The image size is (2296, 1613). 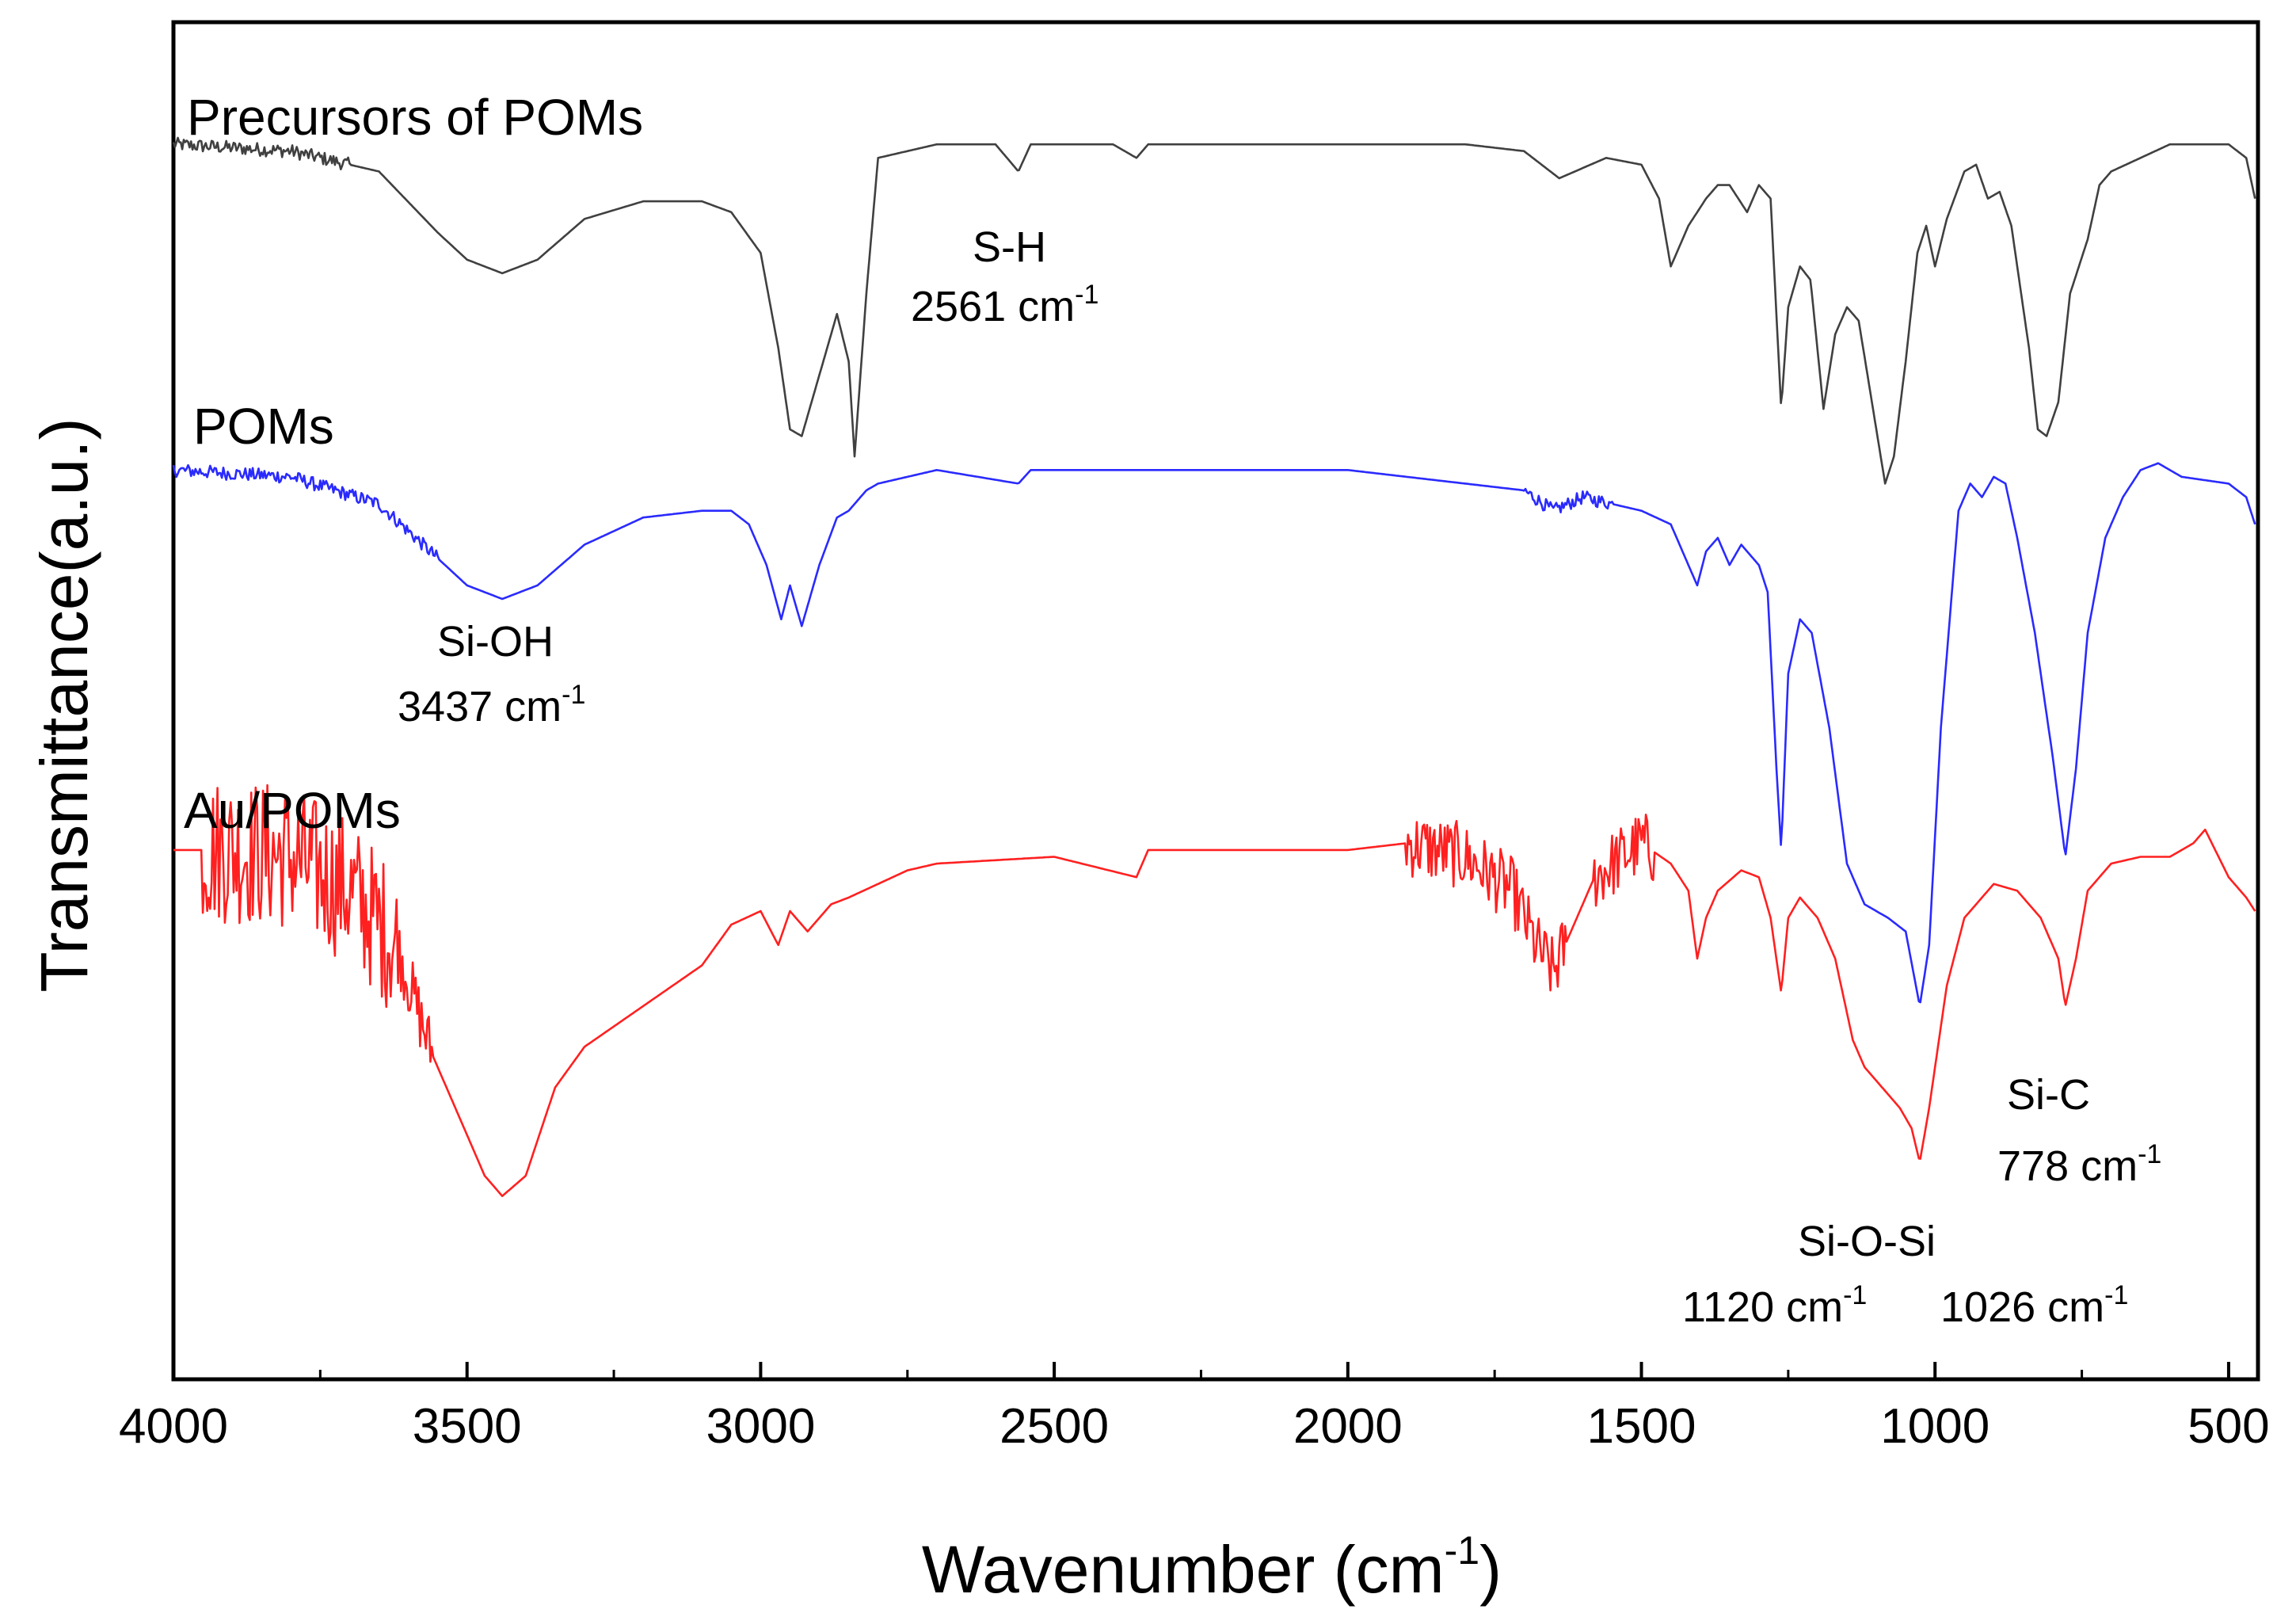 What do you see at coordinates (1348, 1426) in the screenshot?
I see `x-tick-label: 2000` at bounding box center [1348, 1426].